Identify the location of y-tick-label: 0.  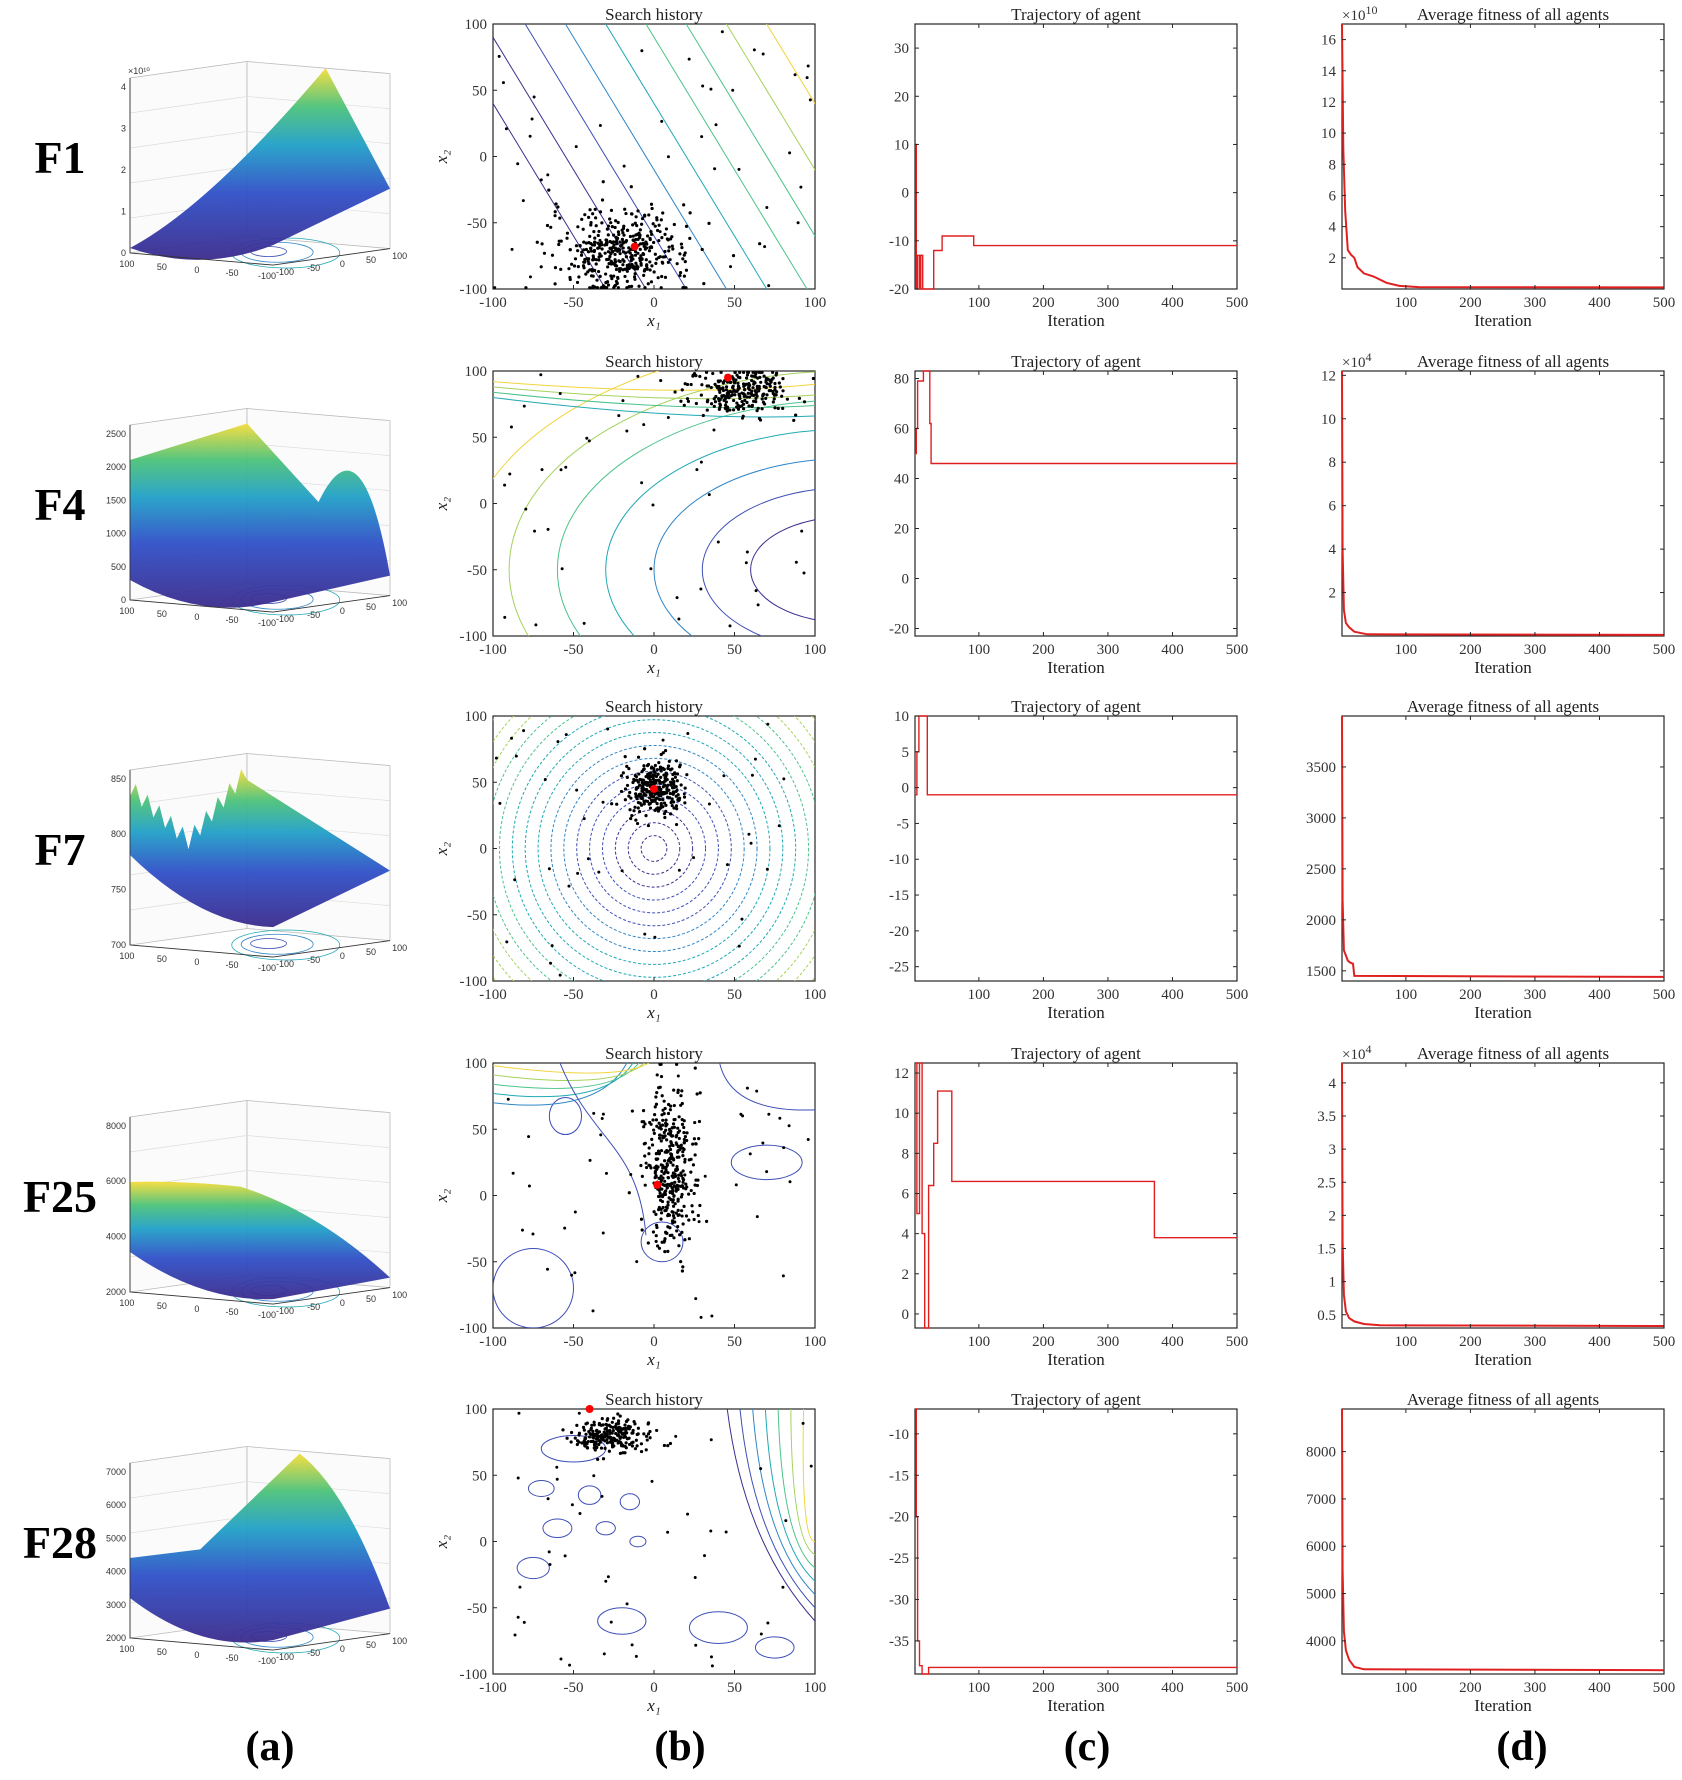
(484, 850).